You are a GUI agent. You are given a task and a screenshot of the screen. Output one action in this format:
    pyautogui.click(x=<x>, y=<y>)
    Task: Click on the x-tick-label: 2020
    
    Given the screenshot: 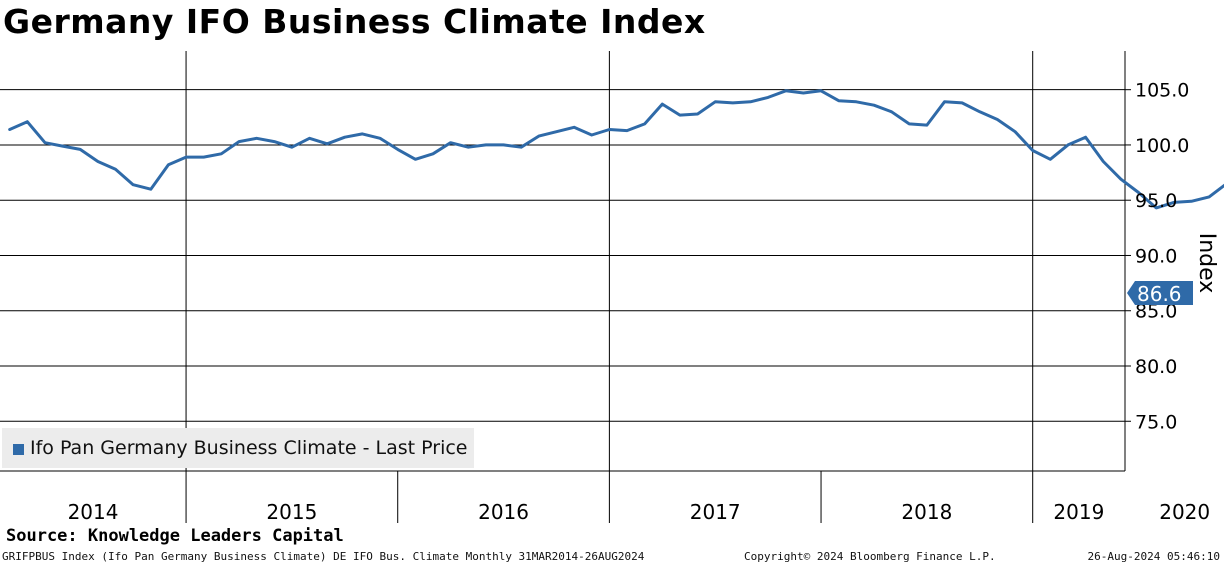 What is the action you would take?
    pyautogui.click(x=1184, y=512)
    